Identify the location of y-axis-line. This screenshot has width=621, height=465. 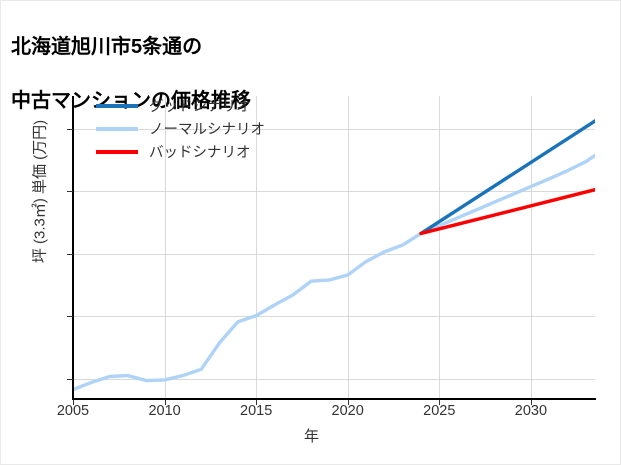
(73, 248).